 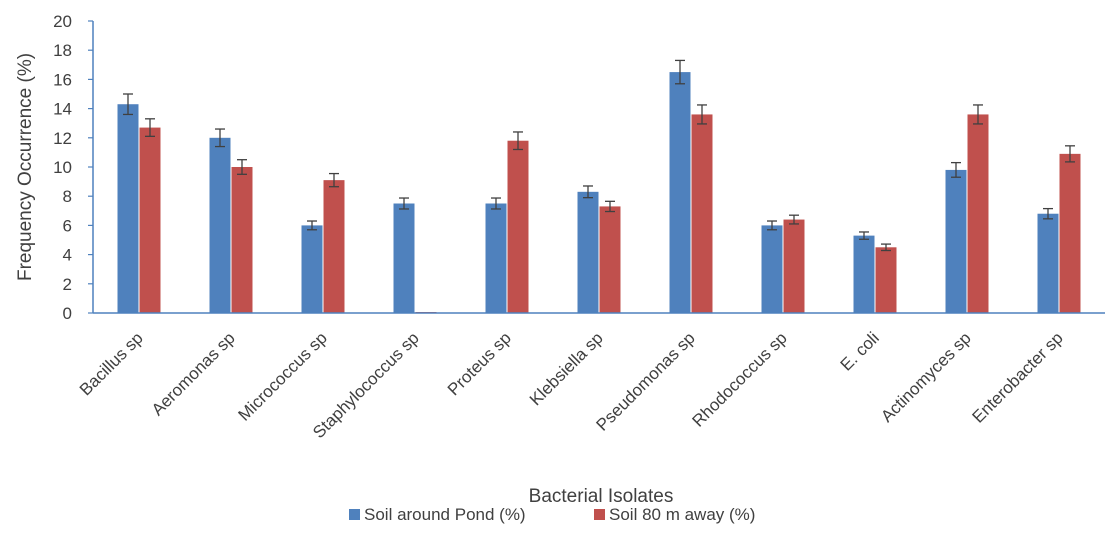 What do you see at coordinates (62, 167) in the screenshot?
I see `y-tick-label: 10` at bounding box center [62, 167].